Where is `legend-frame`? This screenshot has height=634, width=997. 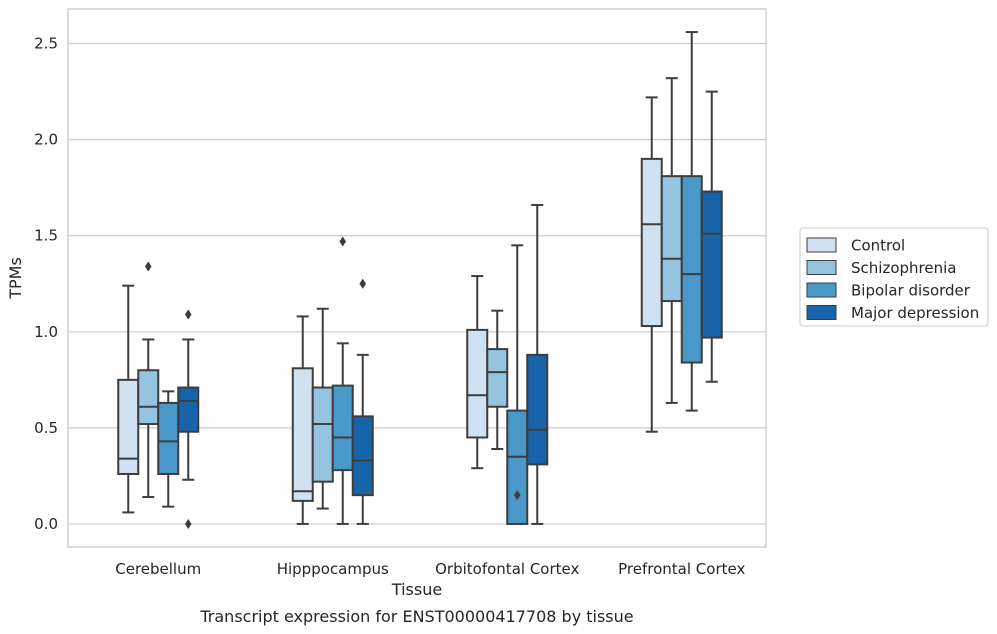 legend-frame is located at coordinates (894, 277).